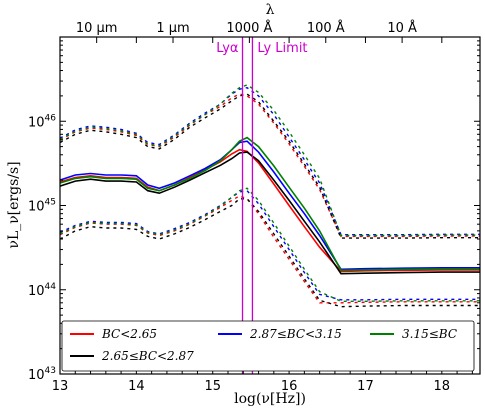 The height and width of the screenshot is (413, 485). What do you see at coordinates (42, 206) in the screenshot?
I see `y-tick-label: 1045` at bounding box center [42, 206].